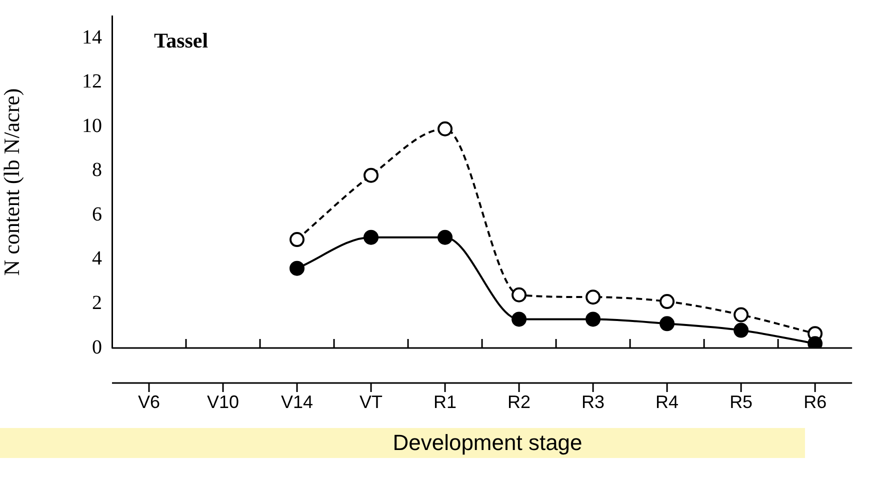 The height and width of the screenshot is (480, 871). What do you see at coordinates (92, 81) in the screenshot?
I see `y-tick-label: 12` at bounding box center [92, 81].